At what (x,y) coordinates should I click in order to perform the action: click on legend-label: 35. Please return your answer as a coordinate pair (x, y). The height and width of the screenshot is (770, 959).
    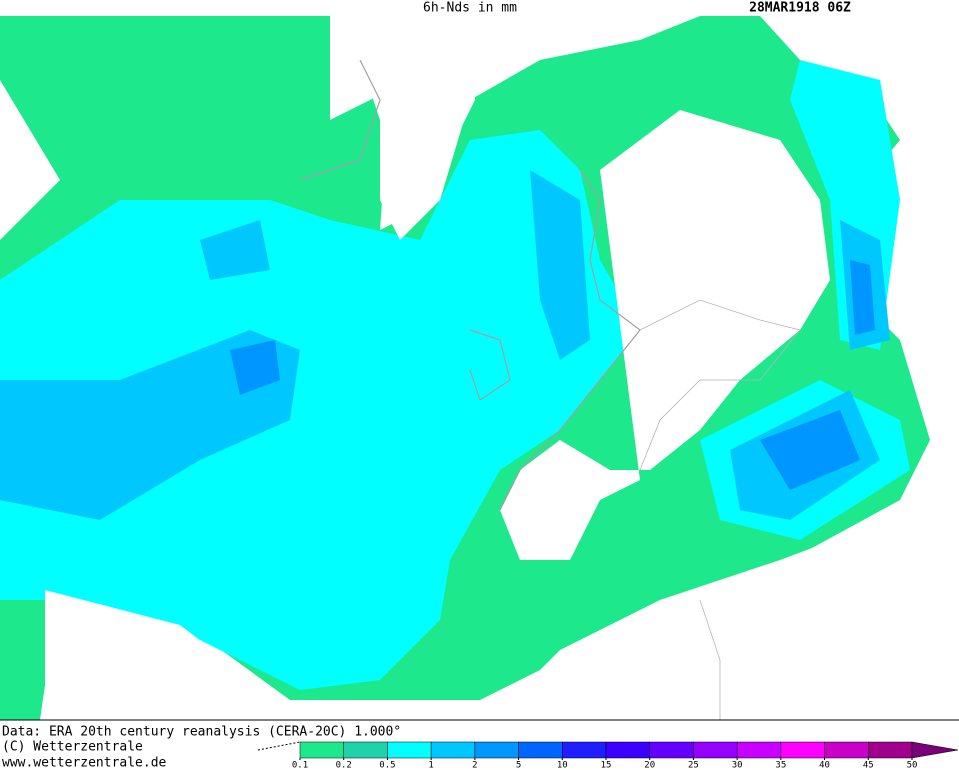
    Looking at the image, I should click on (780, 765).